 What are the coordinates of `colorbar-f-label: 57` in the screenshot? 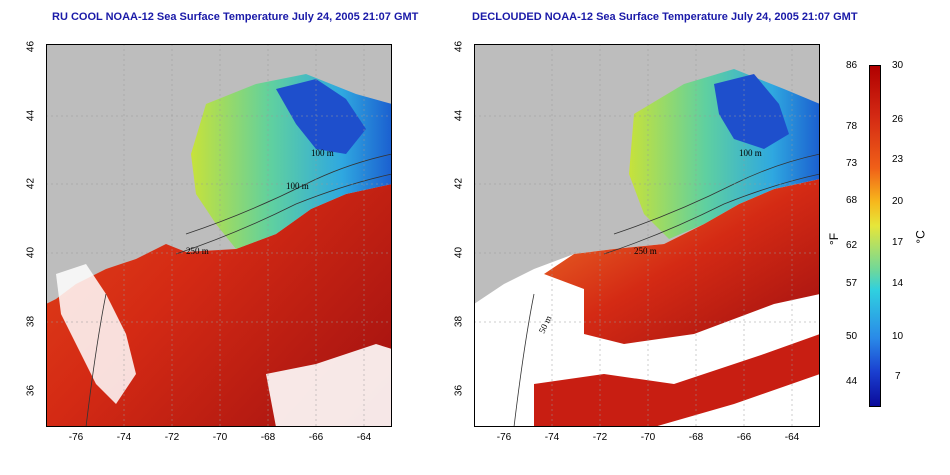 It's located at (852, 283).